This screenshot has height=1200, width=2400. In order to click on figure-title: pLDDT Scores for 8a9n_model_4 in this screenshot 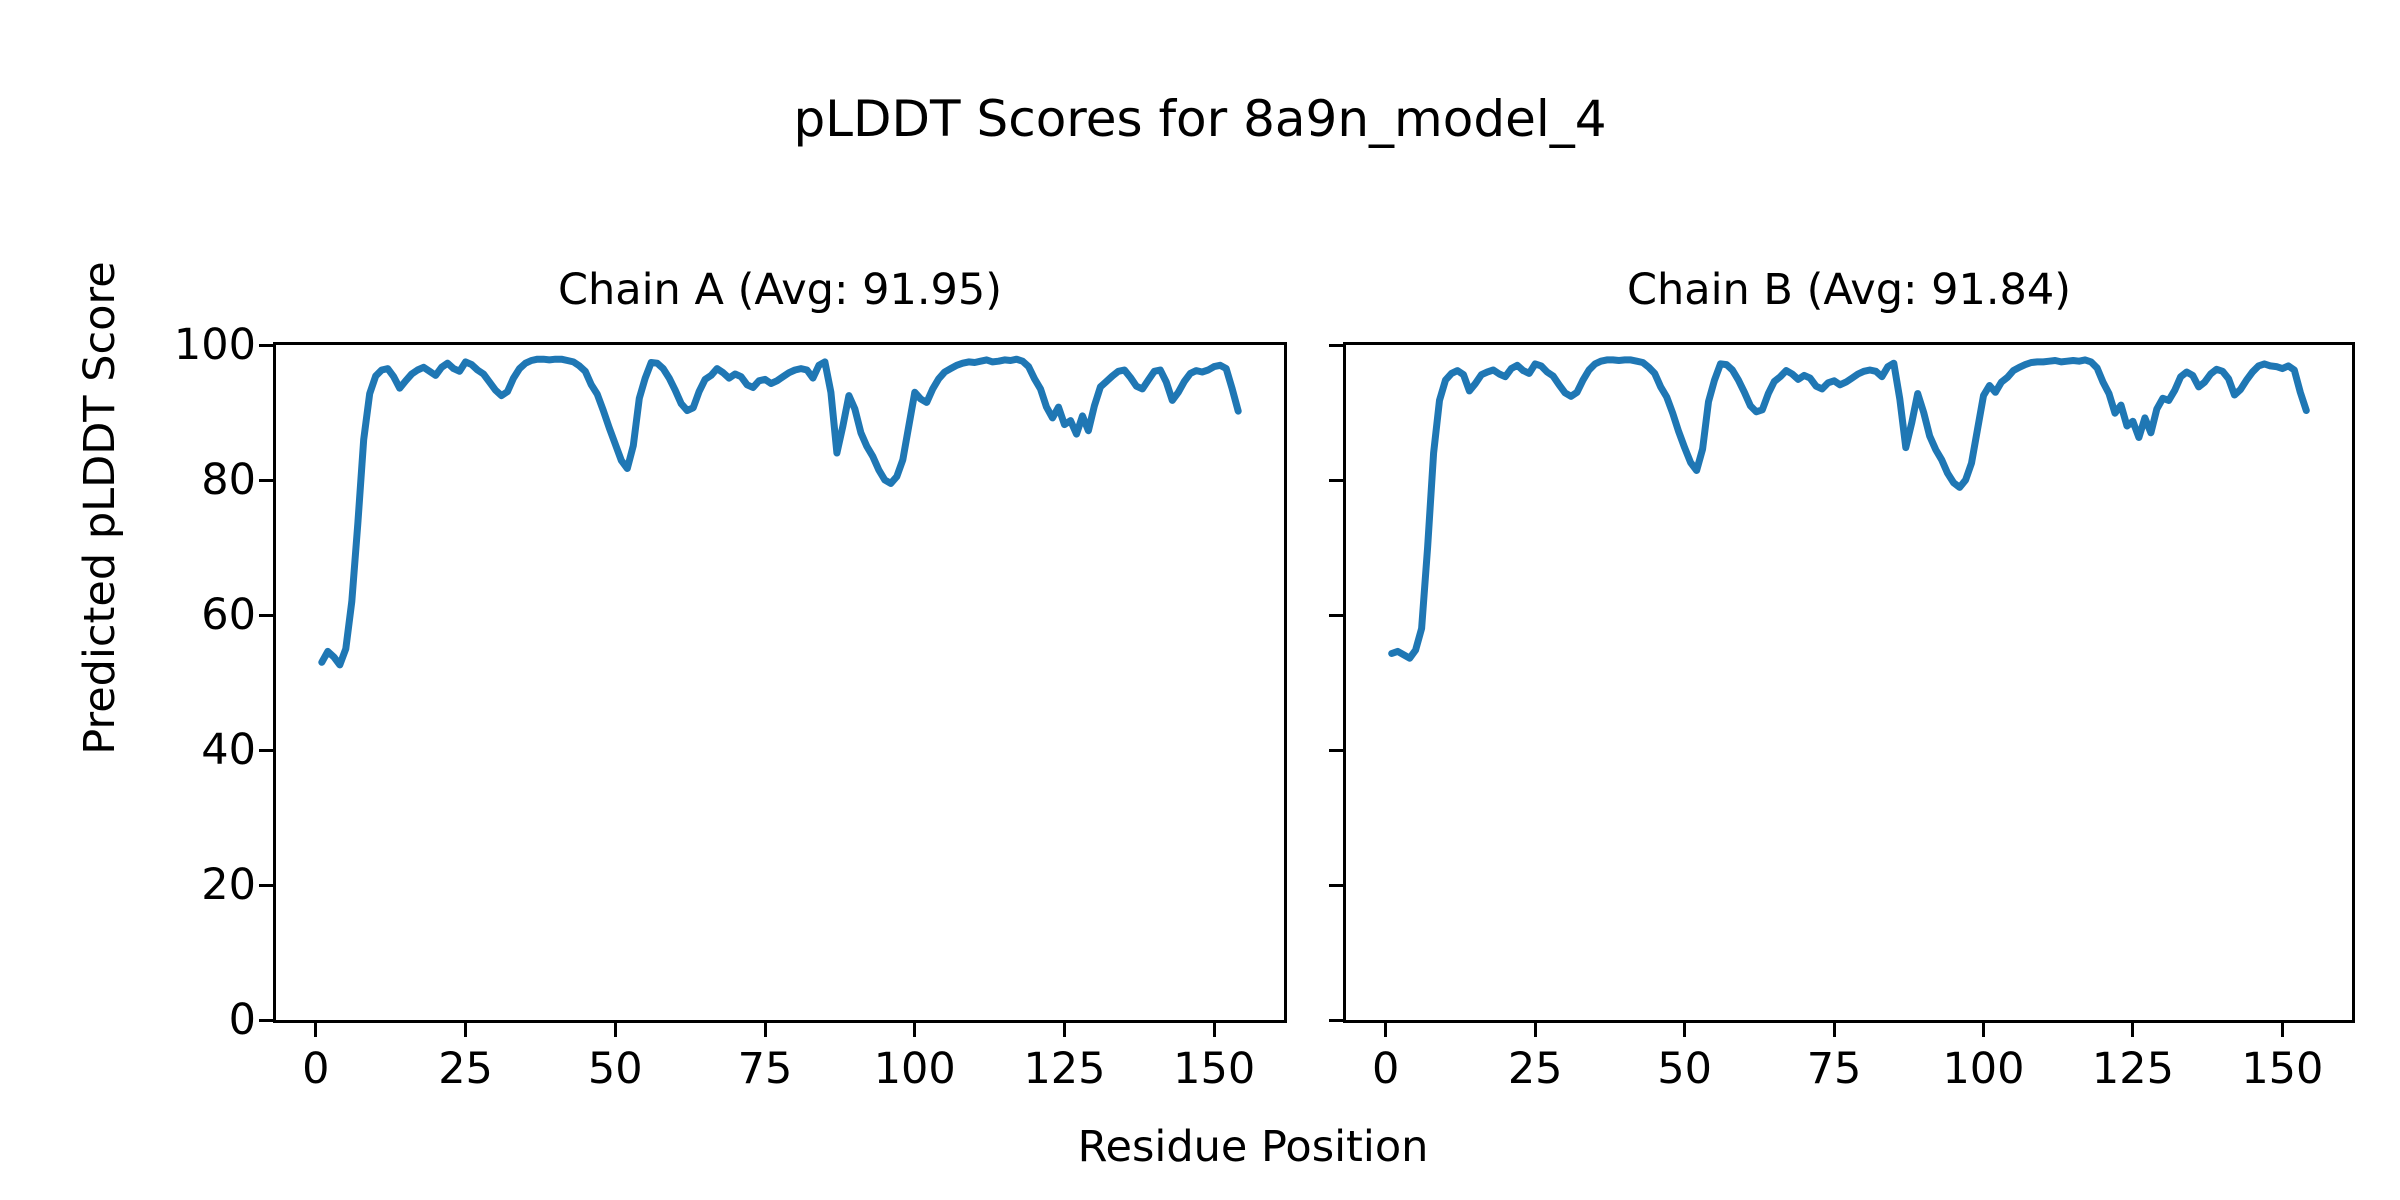, I will do `click(1200, 119)`.